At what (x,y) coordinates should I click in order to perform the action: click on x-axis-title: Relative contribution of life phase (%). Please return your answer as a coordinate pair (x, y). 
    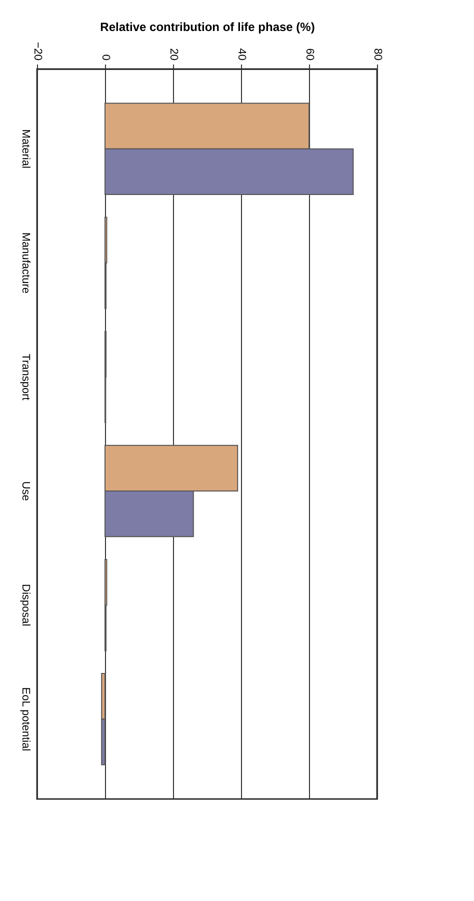
    Looking at the image, I should click on (207, 27).